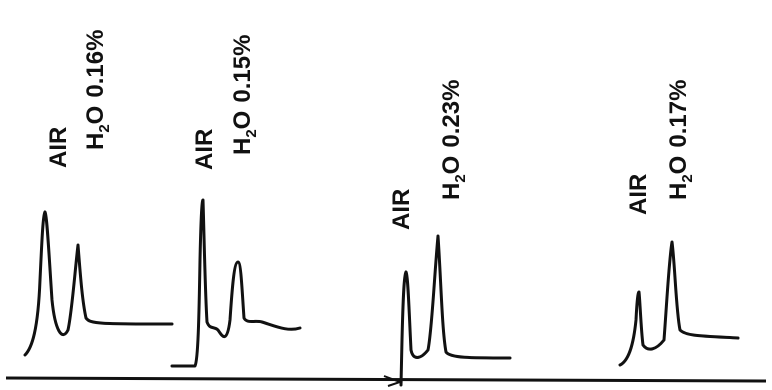 This screenshot has width=772, height=390. Describe the element at coordinates (204, 149) in the screenshot. I see `label-air-2: AIR` at that location.